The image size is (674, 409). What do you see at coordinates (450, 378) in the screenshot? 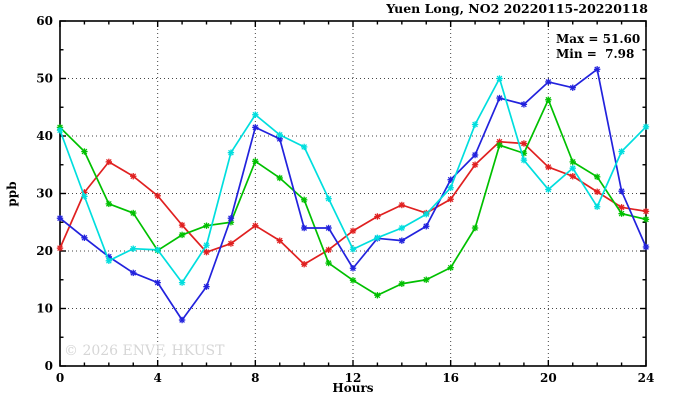
I see `x-tick-label: 16` at bounding box center [450, 378].